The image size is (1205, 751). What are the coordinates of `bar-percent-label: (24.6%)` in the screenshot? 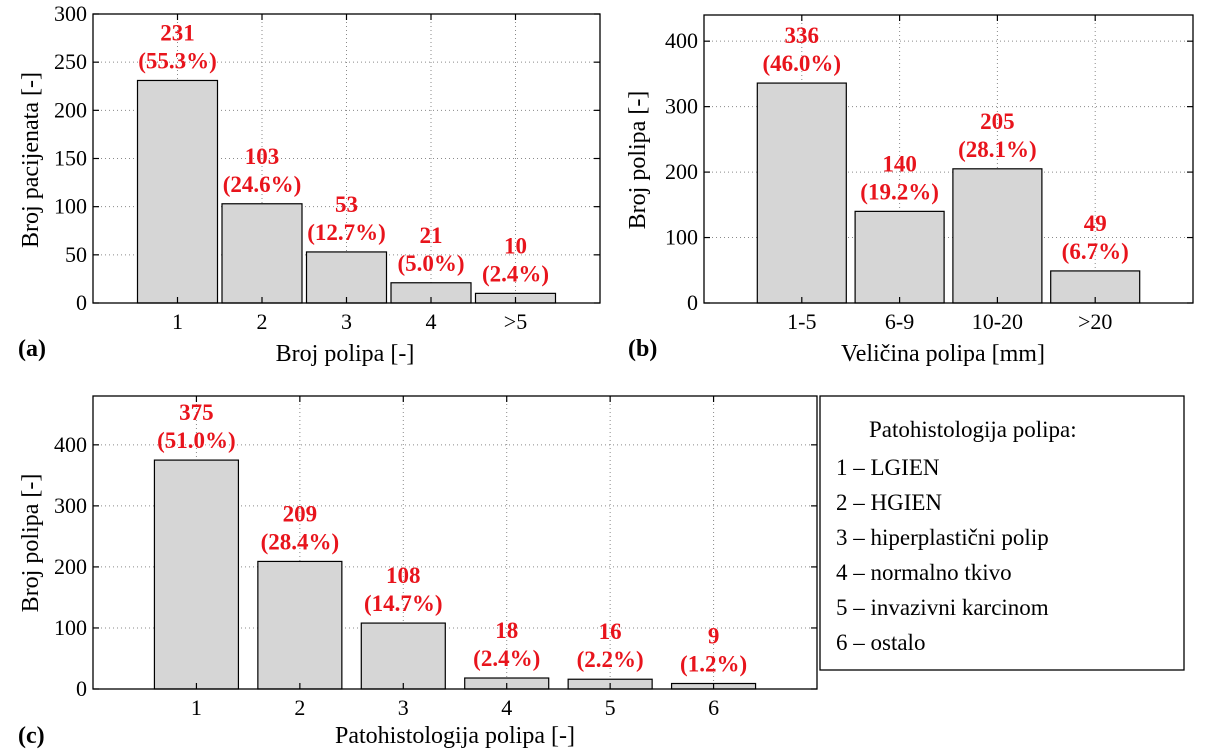 It's located at (262, 184).